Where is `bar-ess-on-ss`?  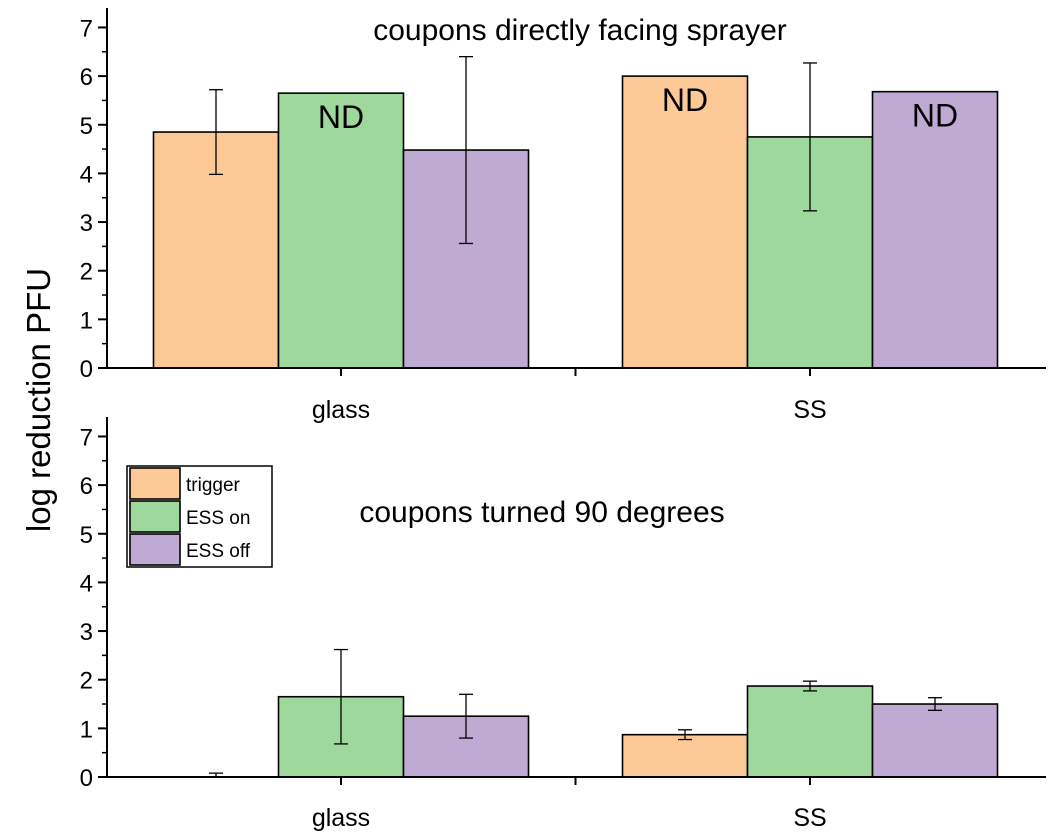 bar-ess-on-ss is located at coordinates (810, 731).